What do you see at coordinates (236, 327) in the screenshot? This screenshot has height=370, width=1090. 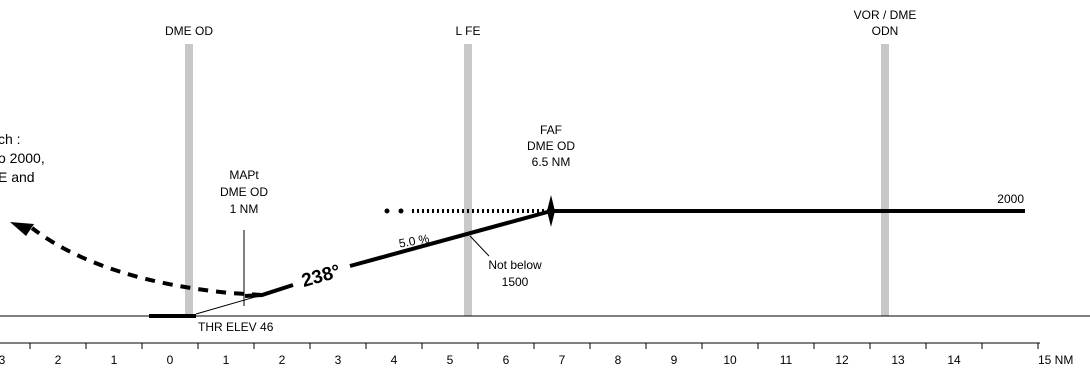 I see `threshold-label: THR ELEV 46` at bounding box center [236, 327].